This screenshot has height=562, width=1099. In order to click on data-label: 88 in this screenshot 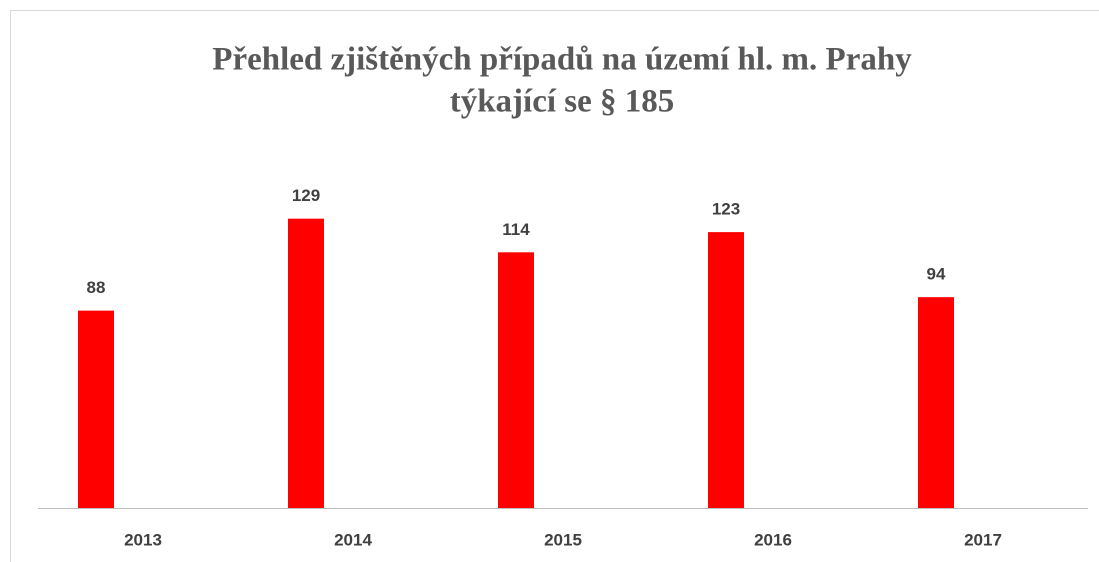, I will do `click(96, 287)`.